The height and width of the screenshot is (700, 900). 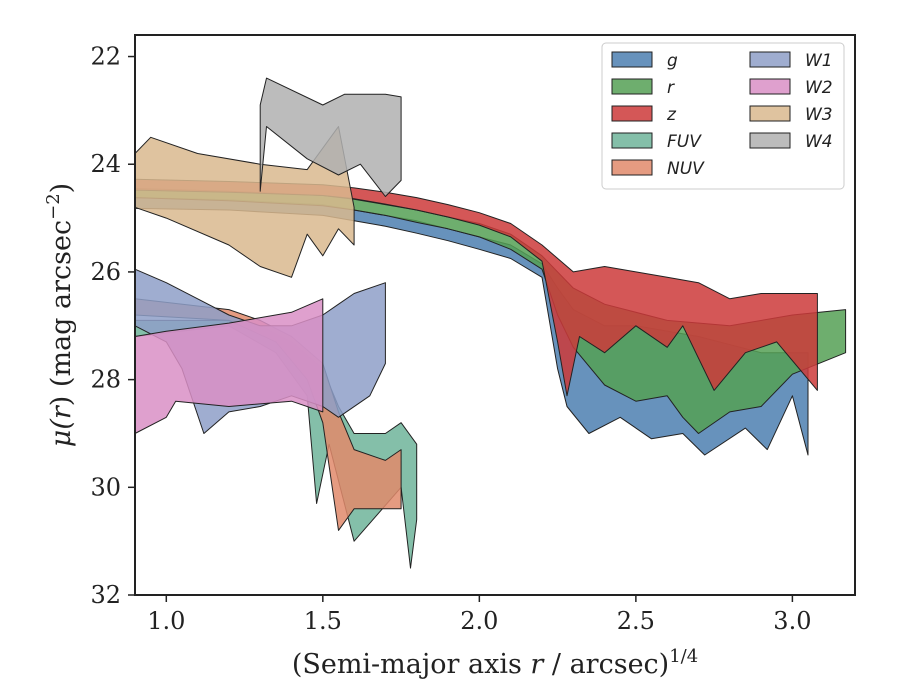 I want to click on x-tick-label: 2.0, so click(x=479, y=621).